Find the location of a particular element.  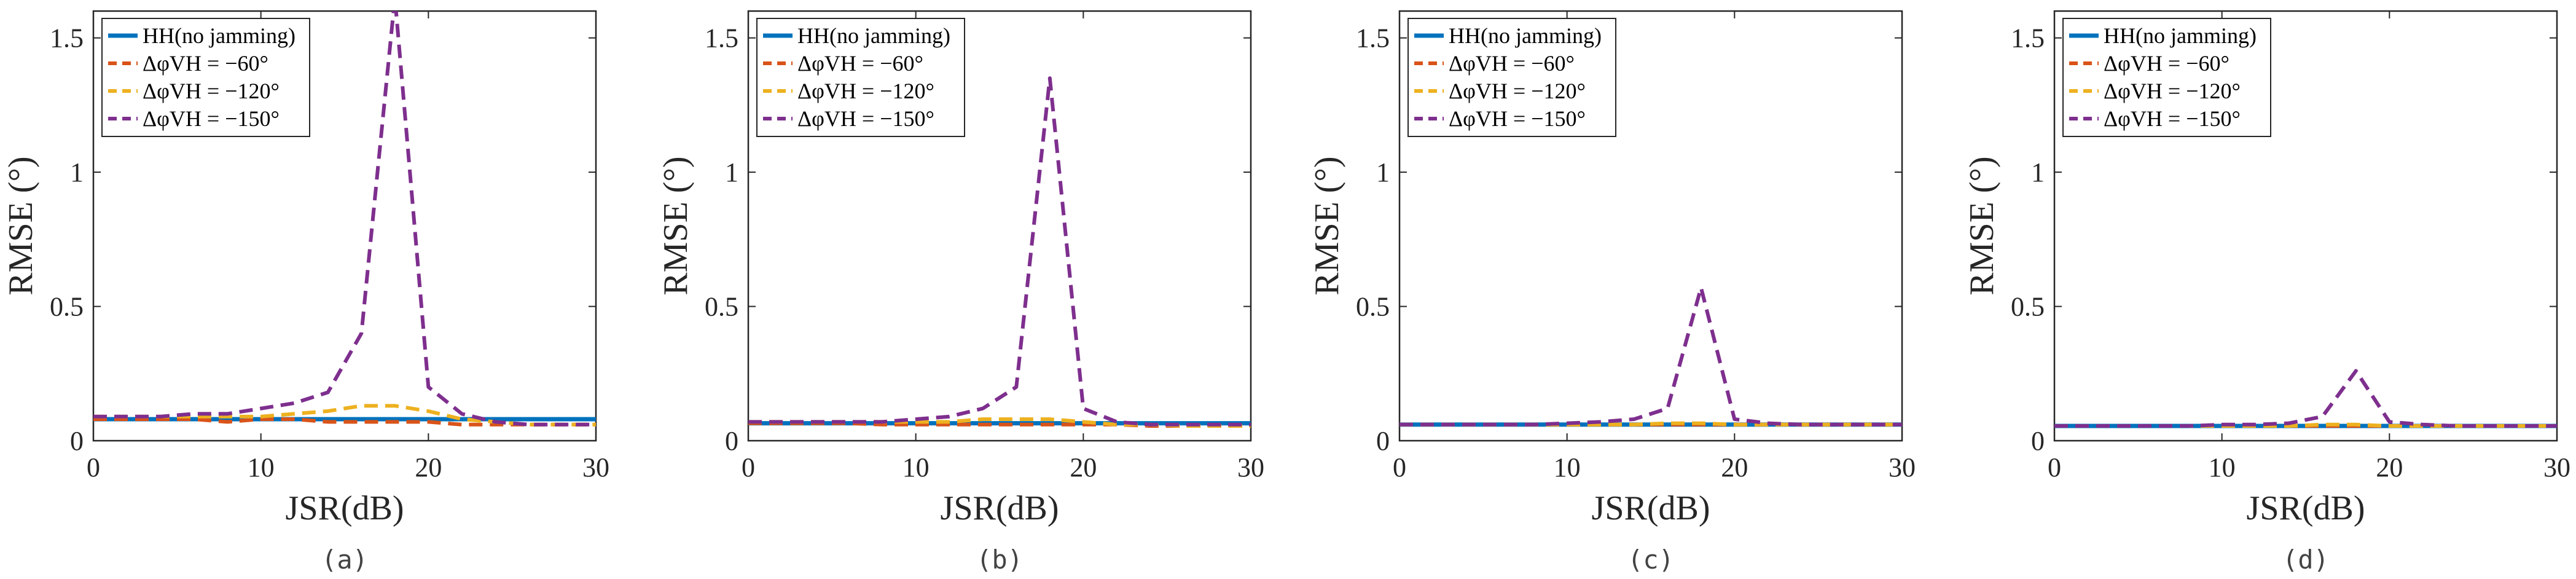

panel-caption: (a) is located at coordinates (344, 560).